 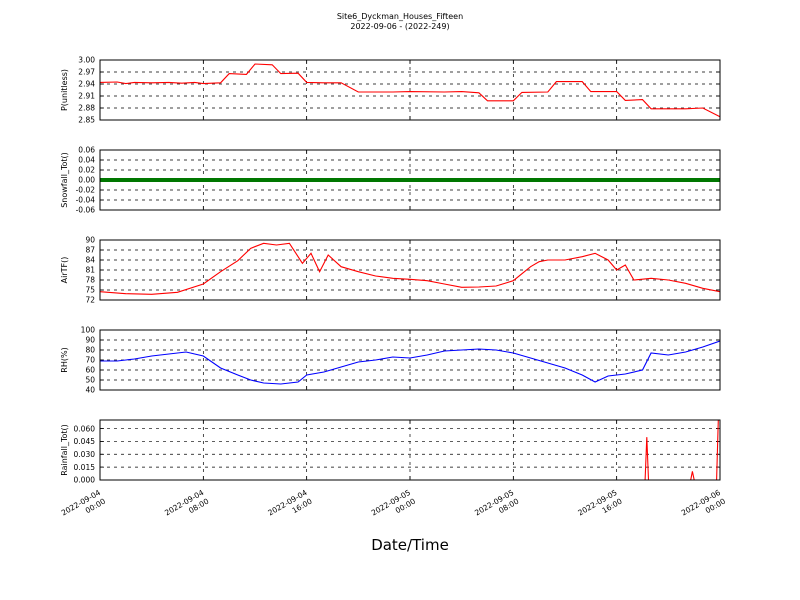 I want to click on y-tick-label: 81, so click(x=90, y=270).